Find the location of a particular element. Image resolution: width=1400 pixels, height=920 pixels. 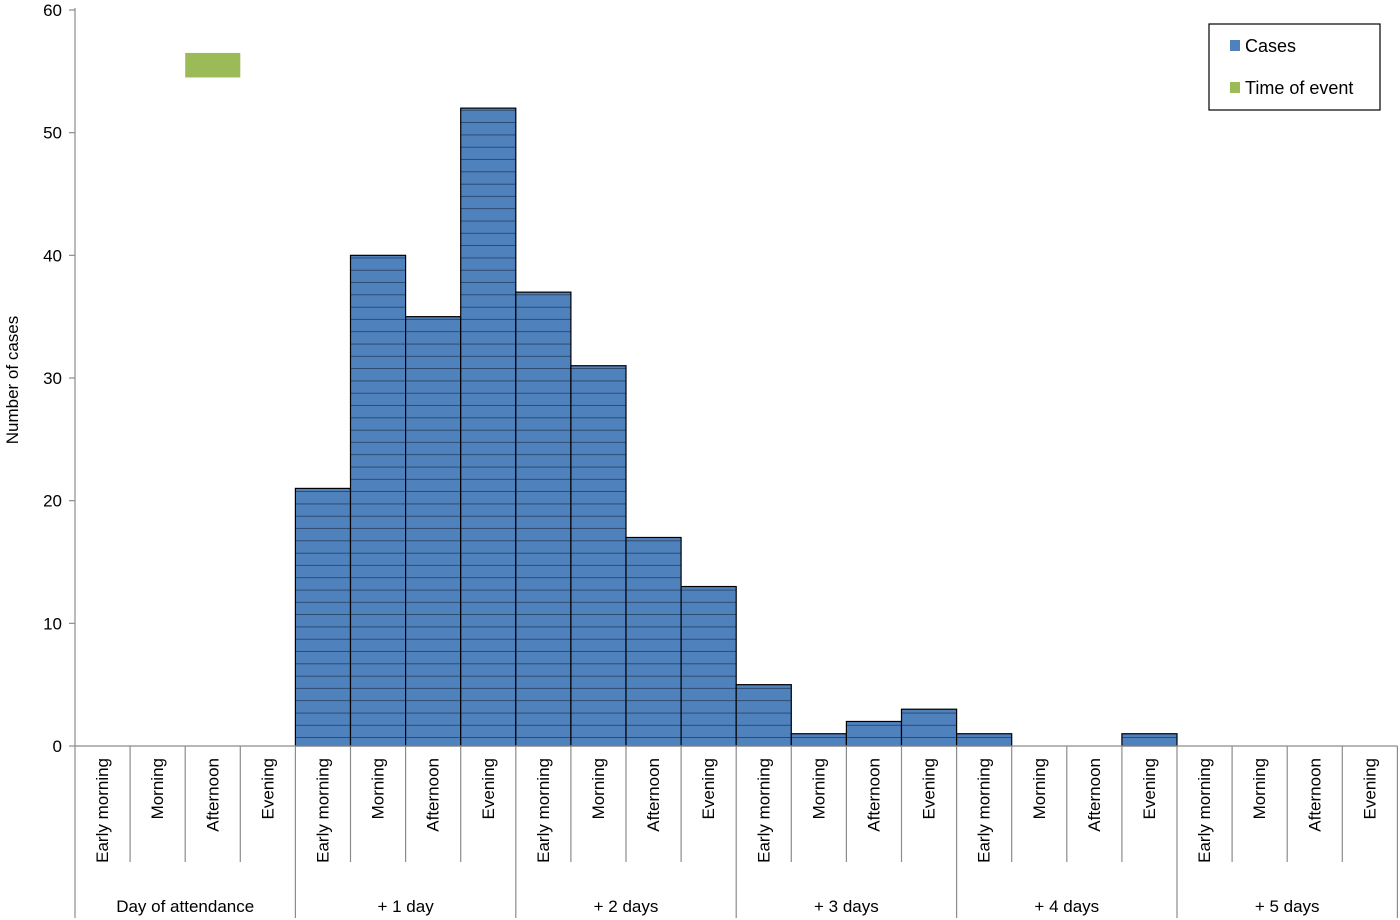

y-tick-label-0: 0 is located at coordinates (57, 746).